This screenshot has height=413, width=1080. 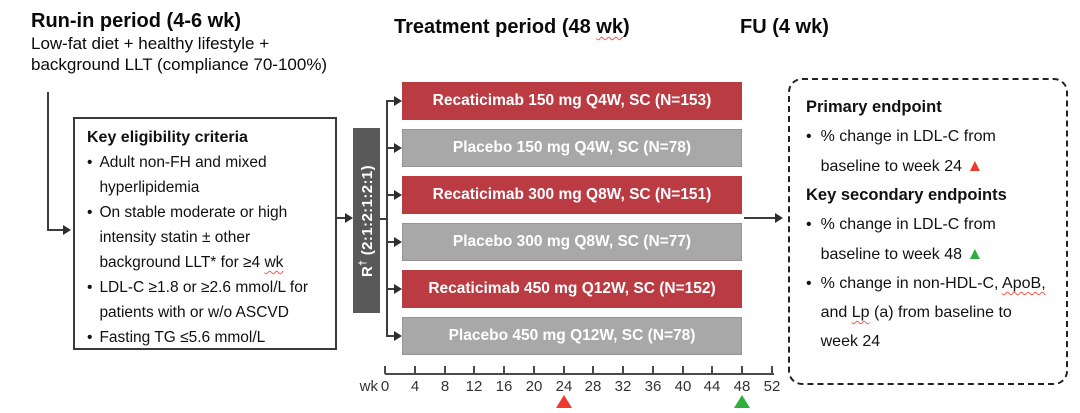 I want to click on axis-tick-label: 16, so click(x=504, y=386).